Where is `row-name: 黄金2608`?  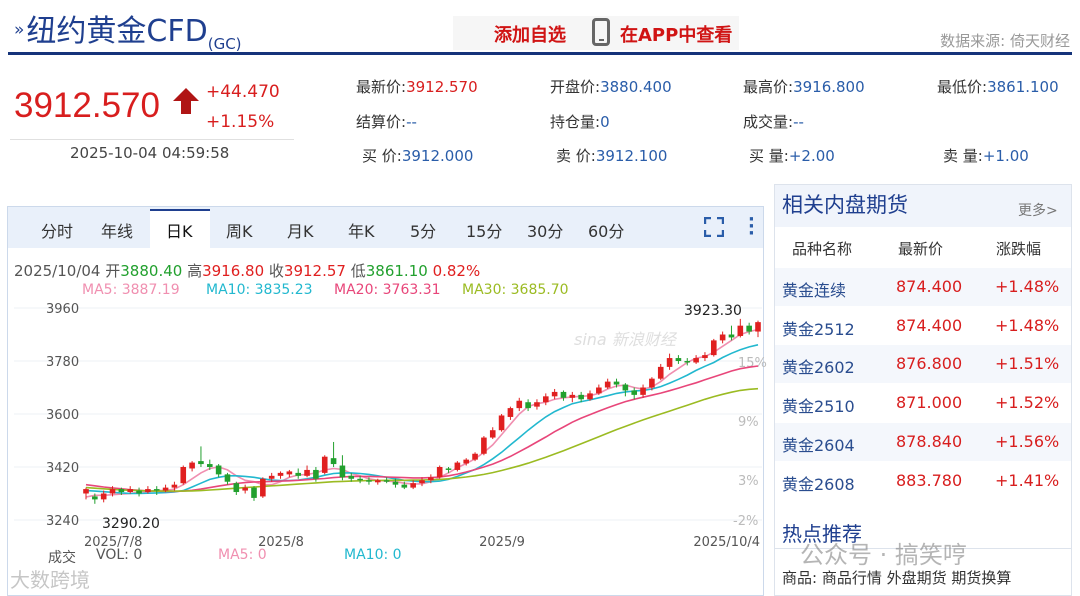 row-name: 黄金2608 is located at coordinates (818, 484).